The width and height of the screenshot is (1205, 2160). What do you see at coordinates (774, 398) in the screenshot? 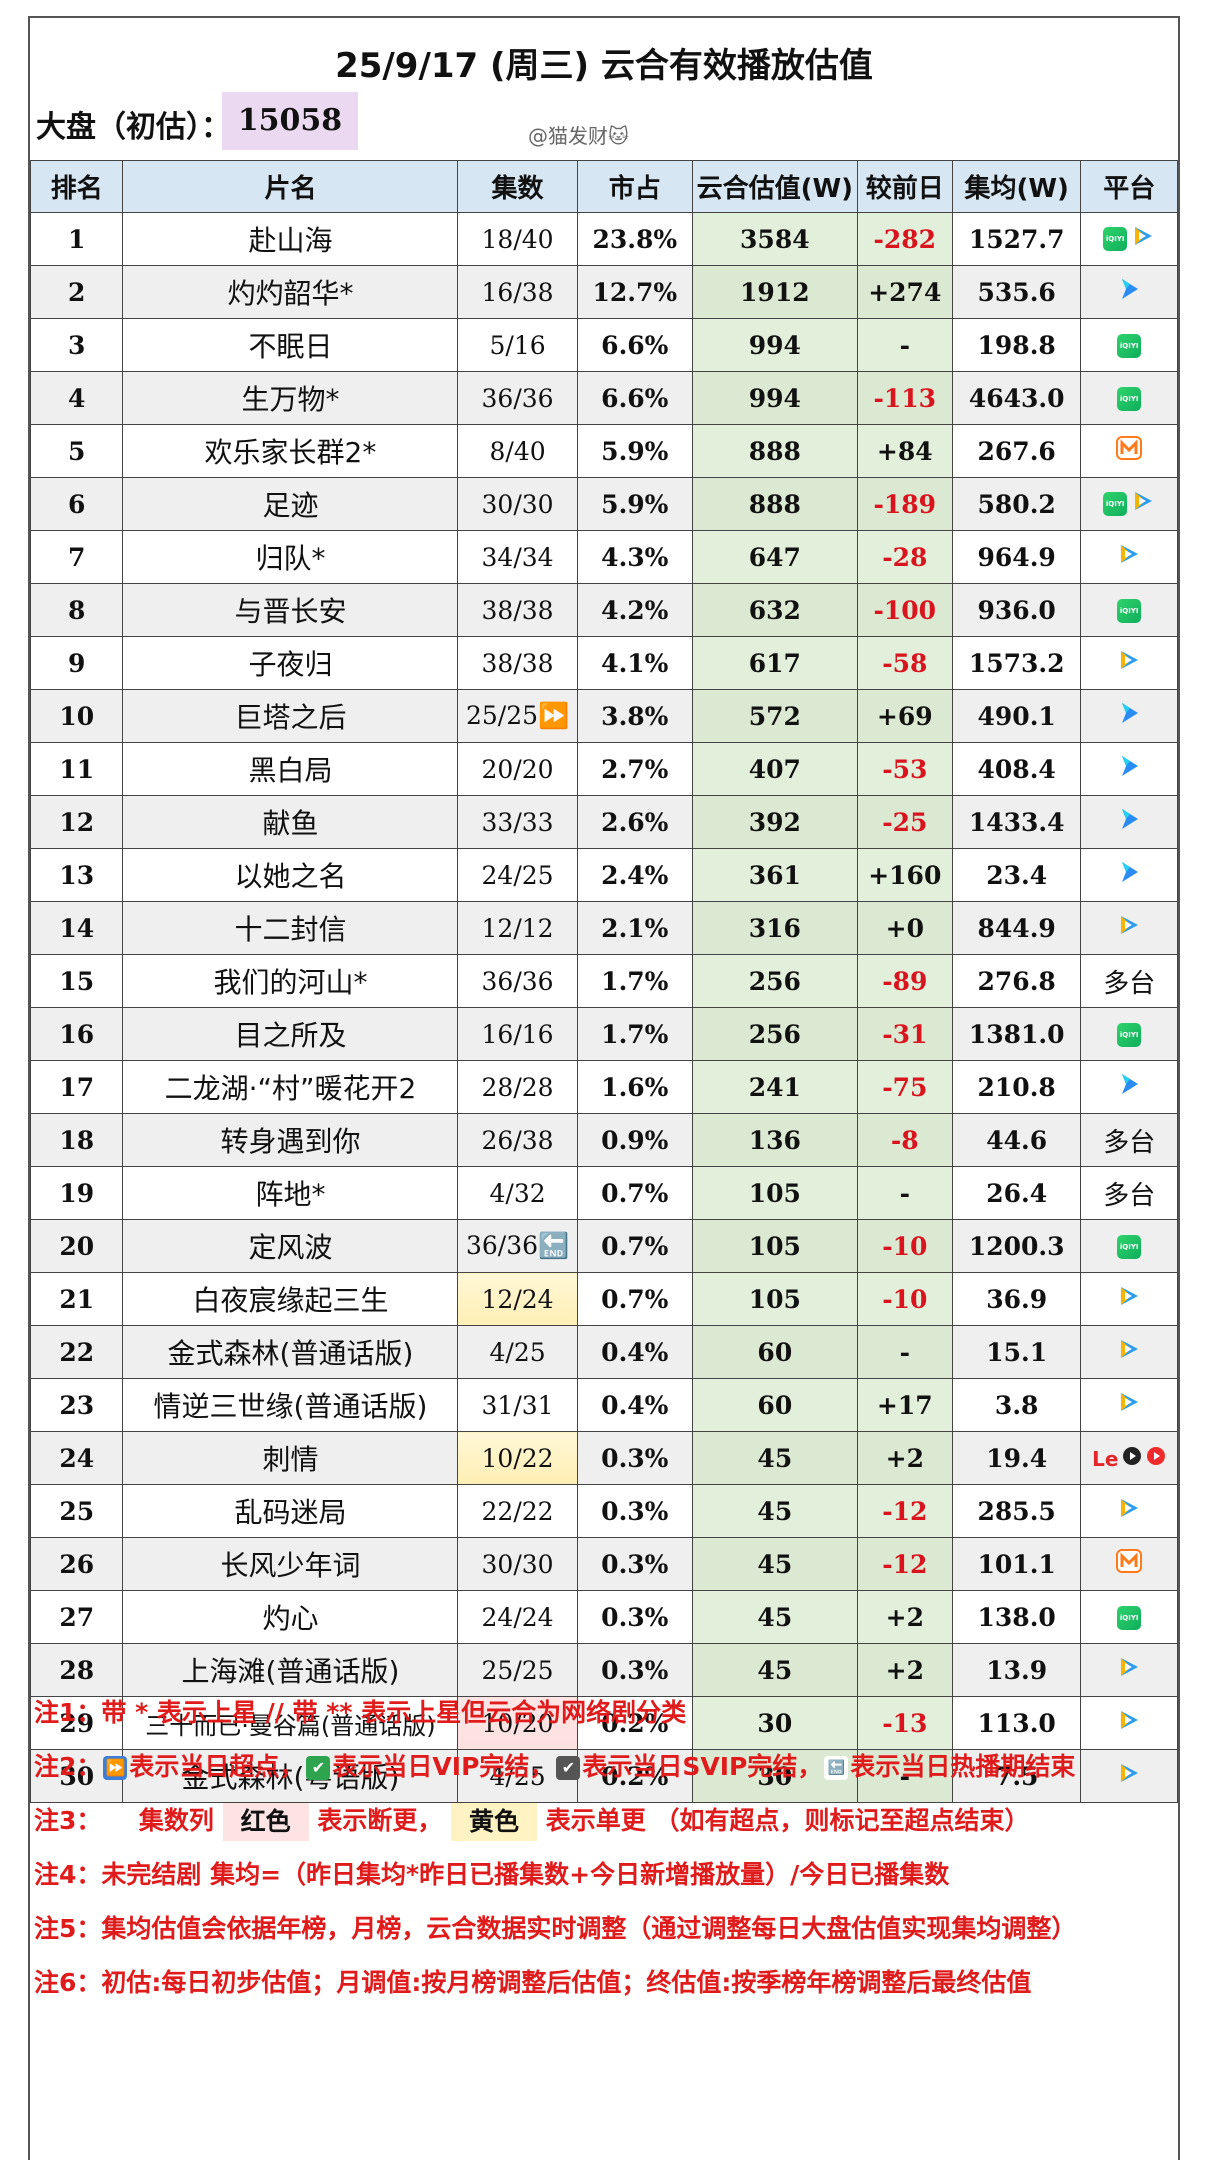
I see `estimate-cell: 994` at bounding box center [774, 398].